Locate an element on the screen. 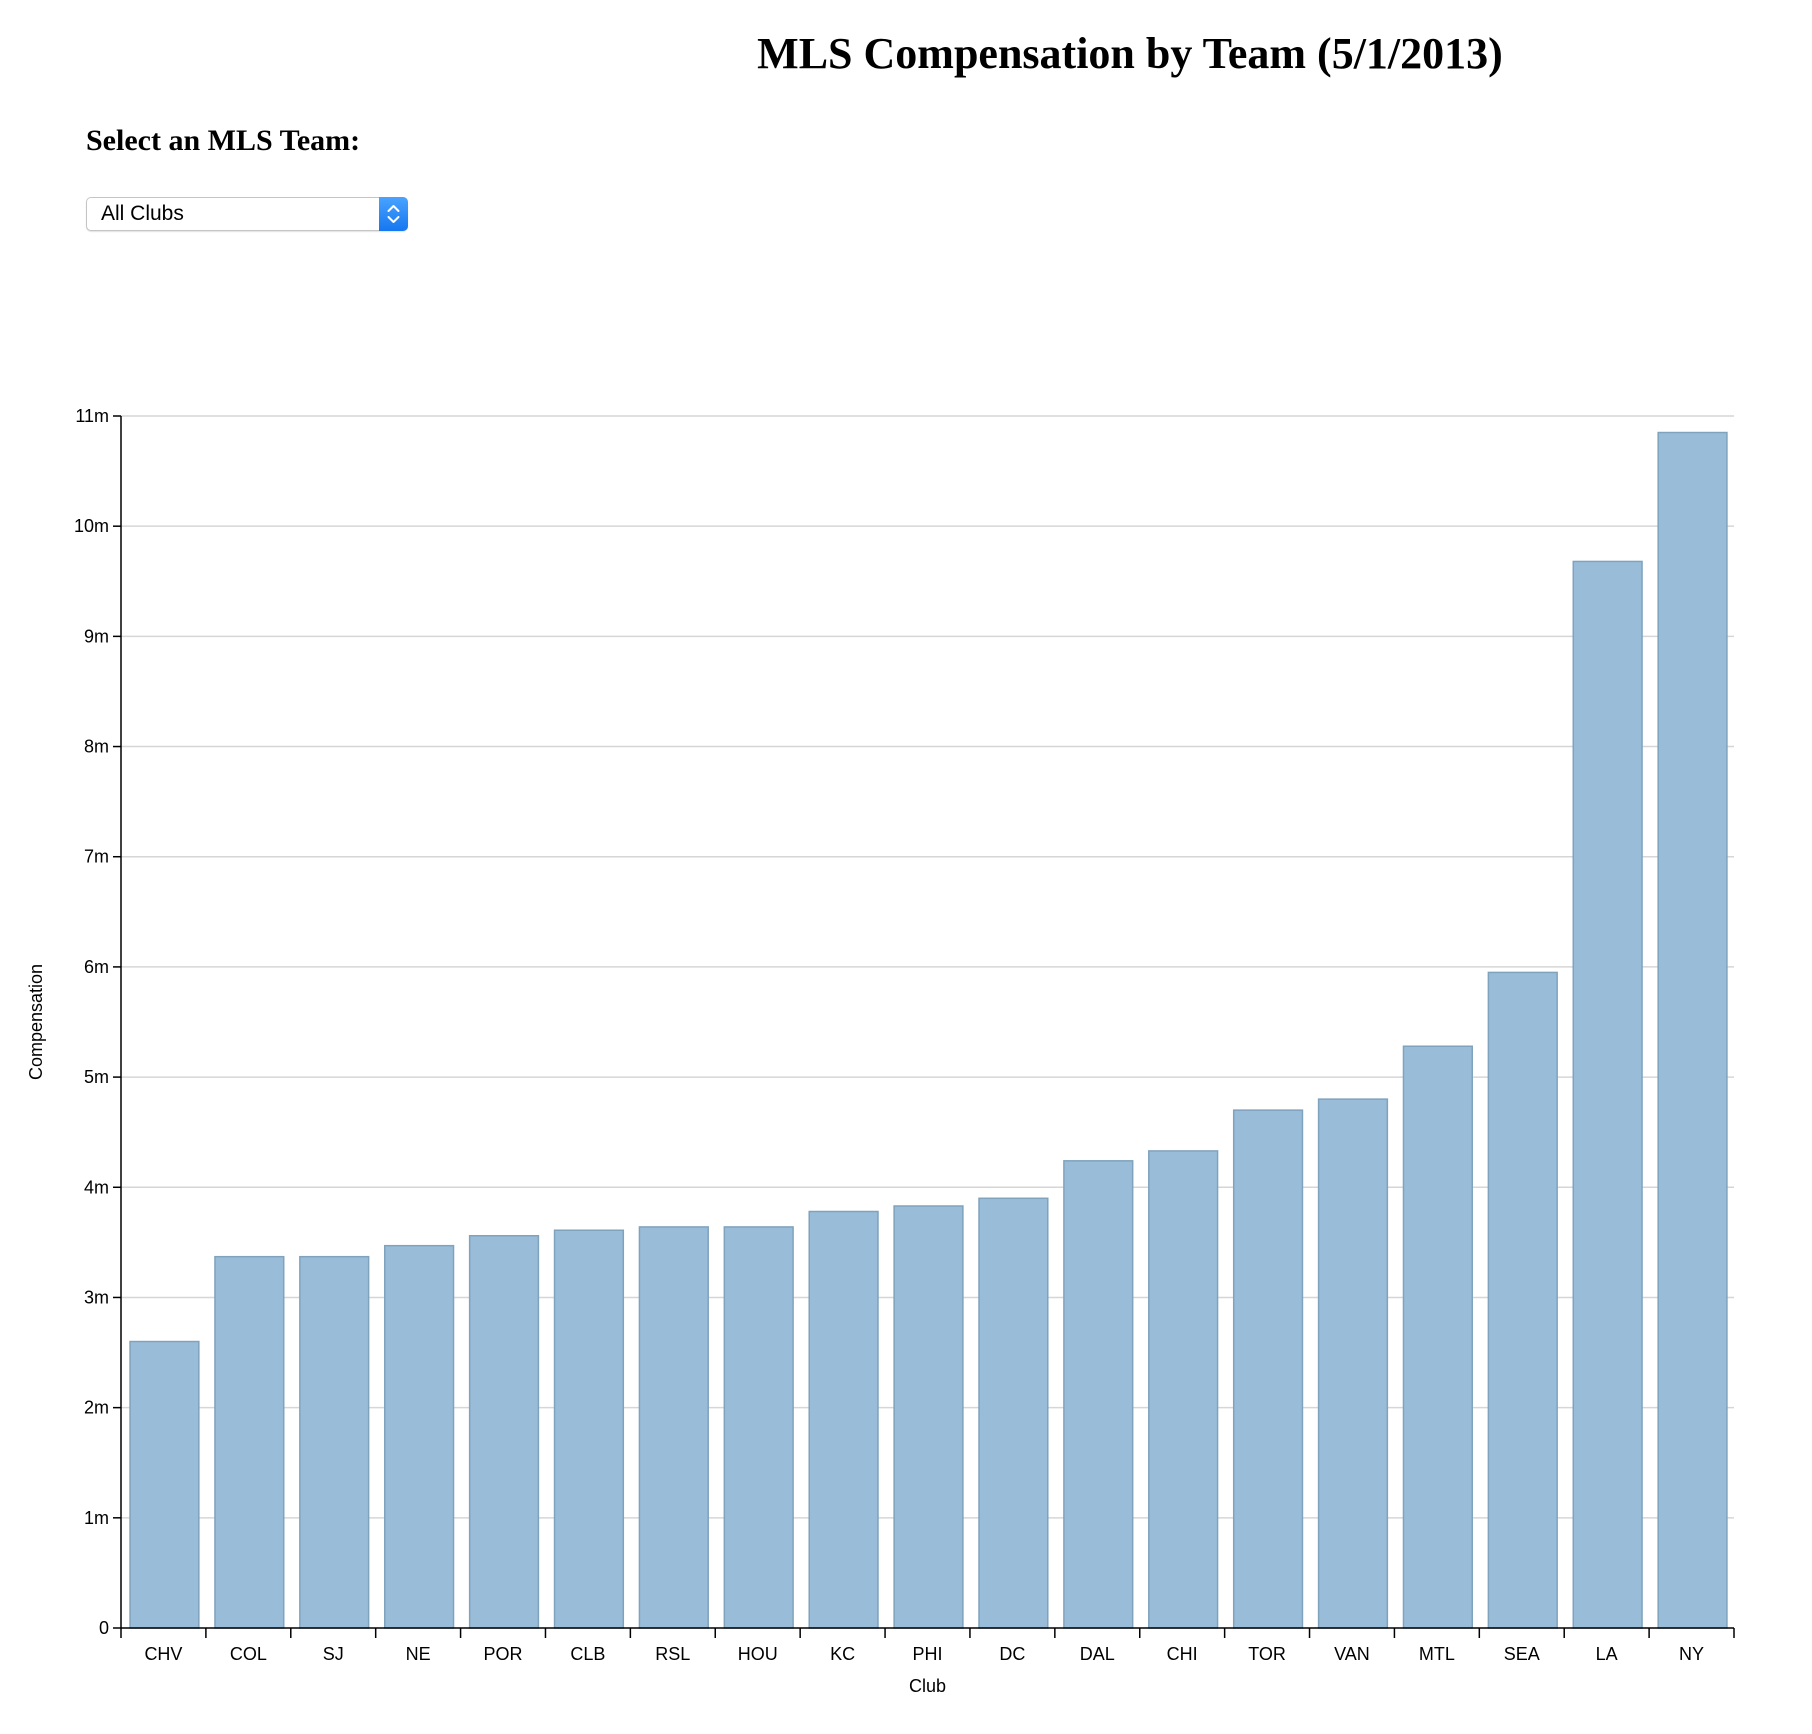 The width and height of the screenshot is (1812, 1734). x-tick-label: DC is located at coordinates (1012, 1654).